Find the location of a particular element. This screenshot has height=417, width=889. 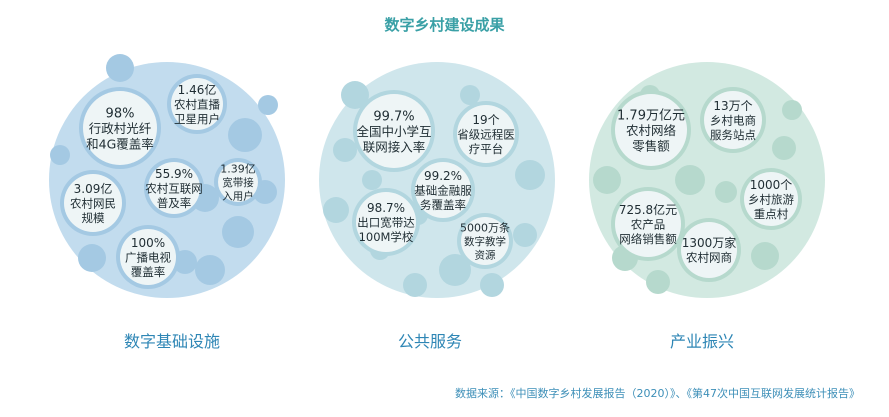

stat-label: 广播电视 is located at coordinates (148, 257).